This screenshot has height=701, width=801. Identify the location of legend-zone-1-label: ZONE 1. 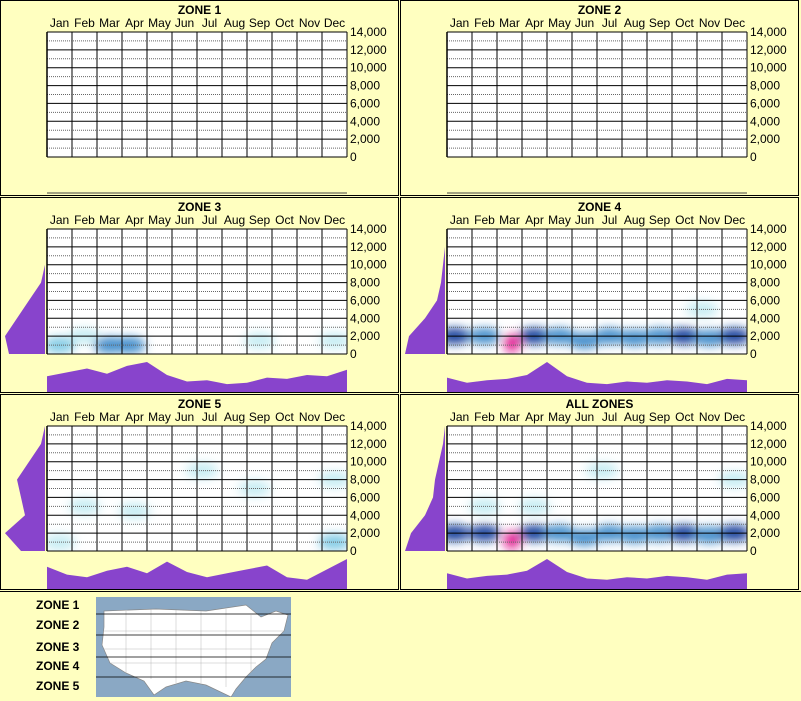
(58, 605).